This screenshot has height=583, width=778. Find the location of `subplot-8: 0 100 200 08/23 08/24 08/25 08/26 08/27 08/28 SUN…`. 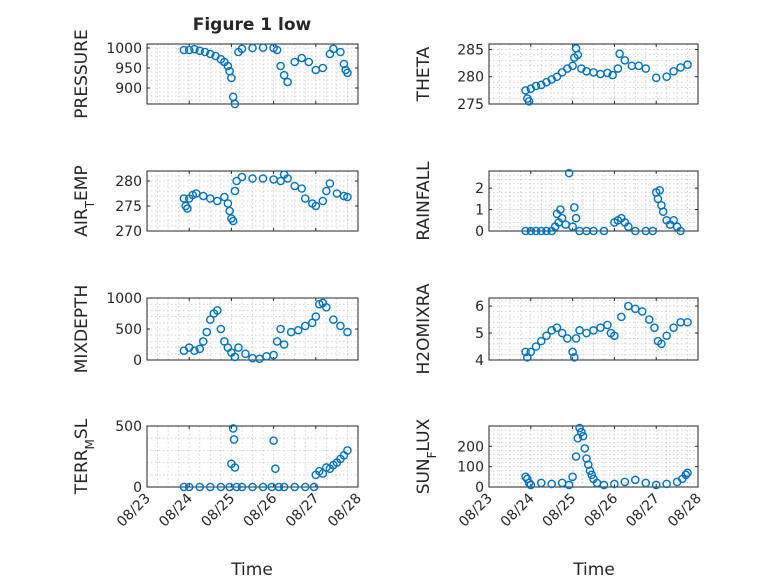

subplot-8: 0 100 200 08/23 08/24 08/25 08/26 08/27 08/28 SUN… is located at coordinates (559, 474).